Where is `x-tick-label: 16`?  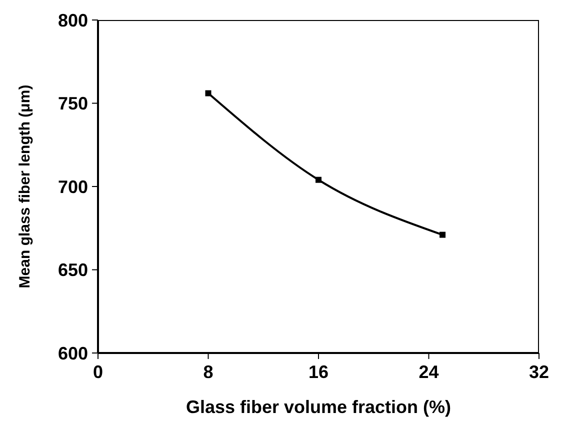 x-tick-label: 16 is located at coordinates (318, 372).